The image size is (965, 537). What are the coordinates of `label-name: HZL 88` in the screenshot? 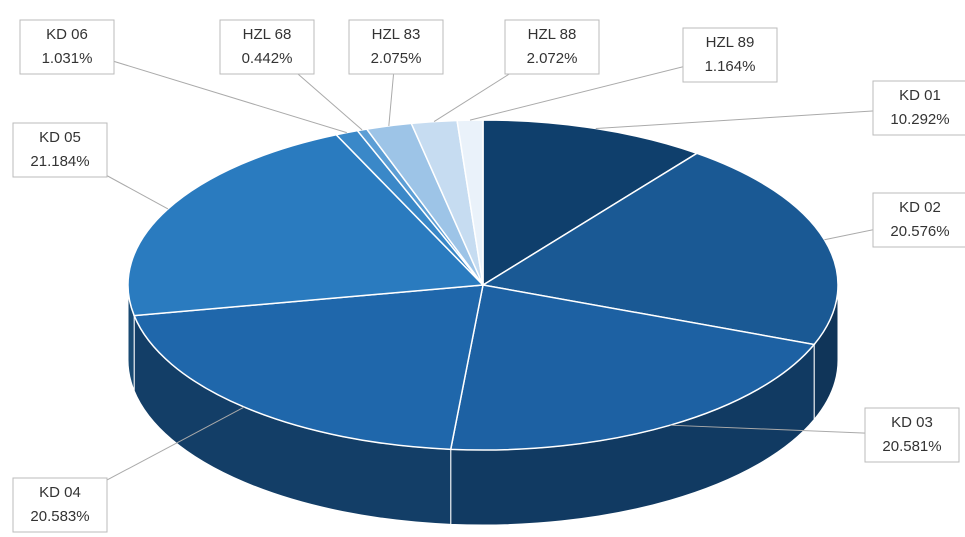 It's located at (552, 34).